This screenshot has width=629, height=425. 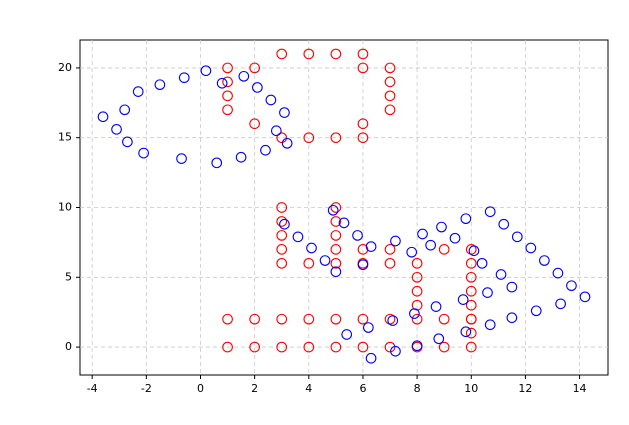 I want to click on y-tick-label: 15, so click(x=65, y=137).